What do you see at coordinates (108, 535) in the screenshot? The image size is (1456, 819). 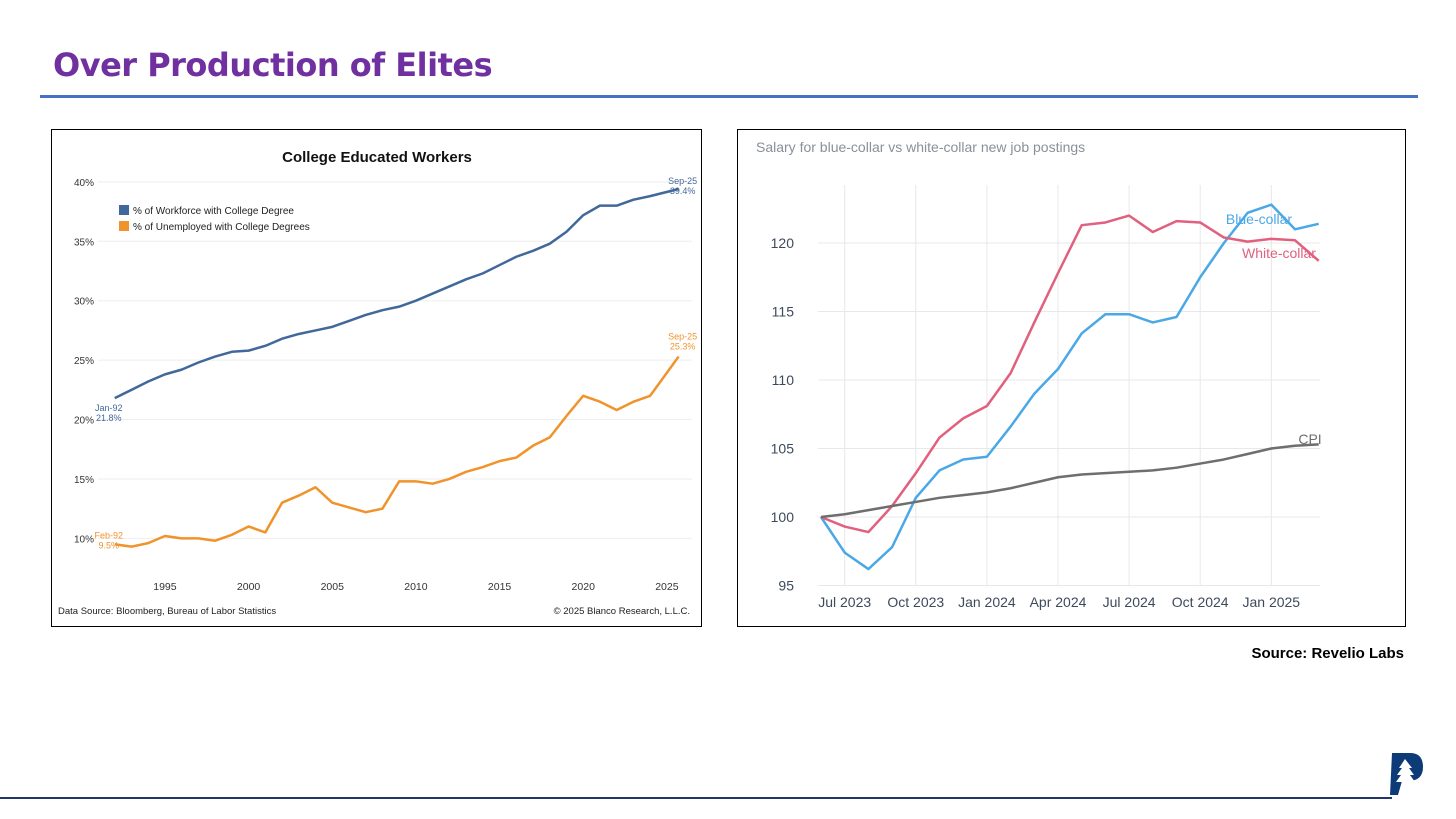 I see `start-label-date: Feb-92` at bounding box center [108, 535].